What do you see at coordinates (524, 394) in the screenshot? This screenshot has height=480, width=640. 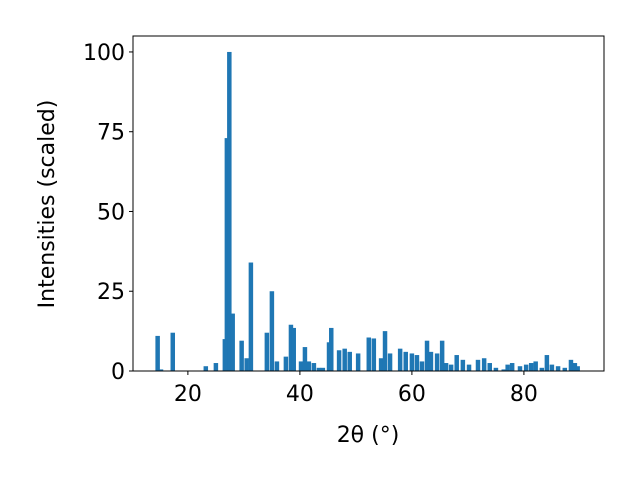 I see `x-tick-label: 80` at bounding box center [524, 394].